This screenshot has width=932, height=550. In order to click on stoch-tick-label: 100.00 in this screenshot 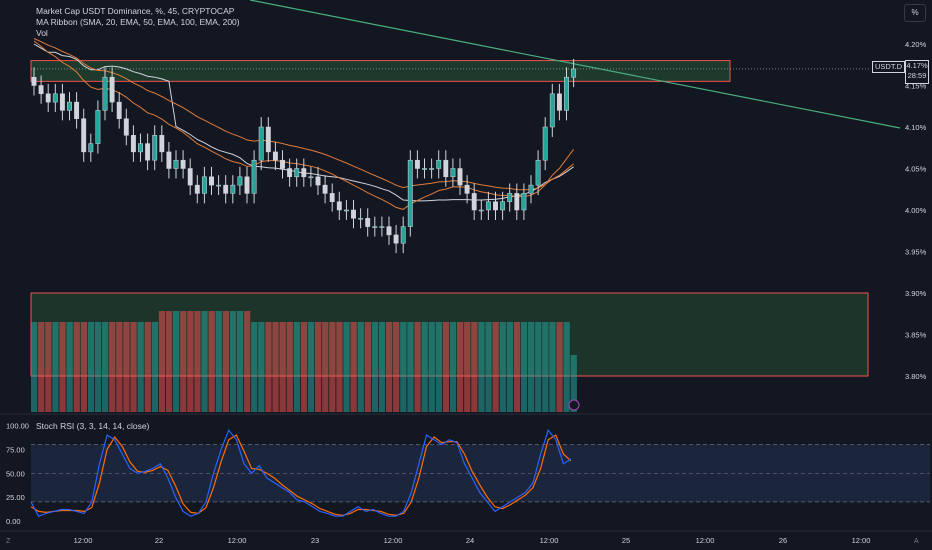, I will do `click(17, 426)`.